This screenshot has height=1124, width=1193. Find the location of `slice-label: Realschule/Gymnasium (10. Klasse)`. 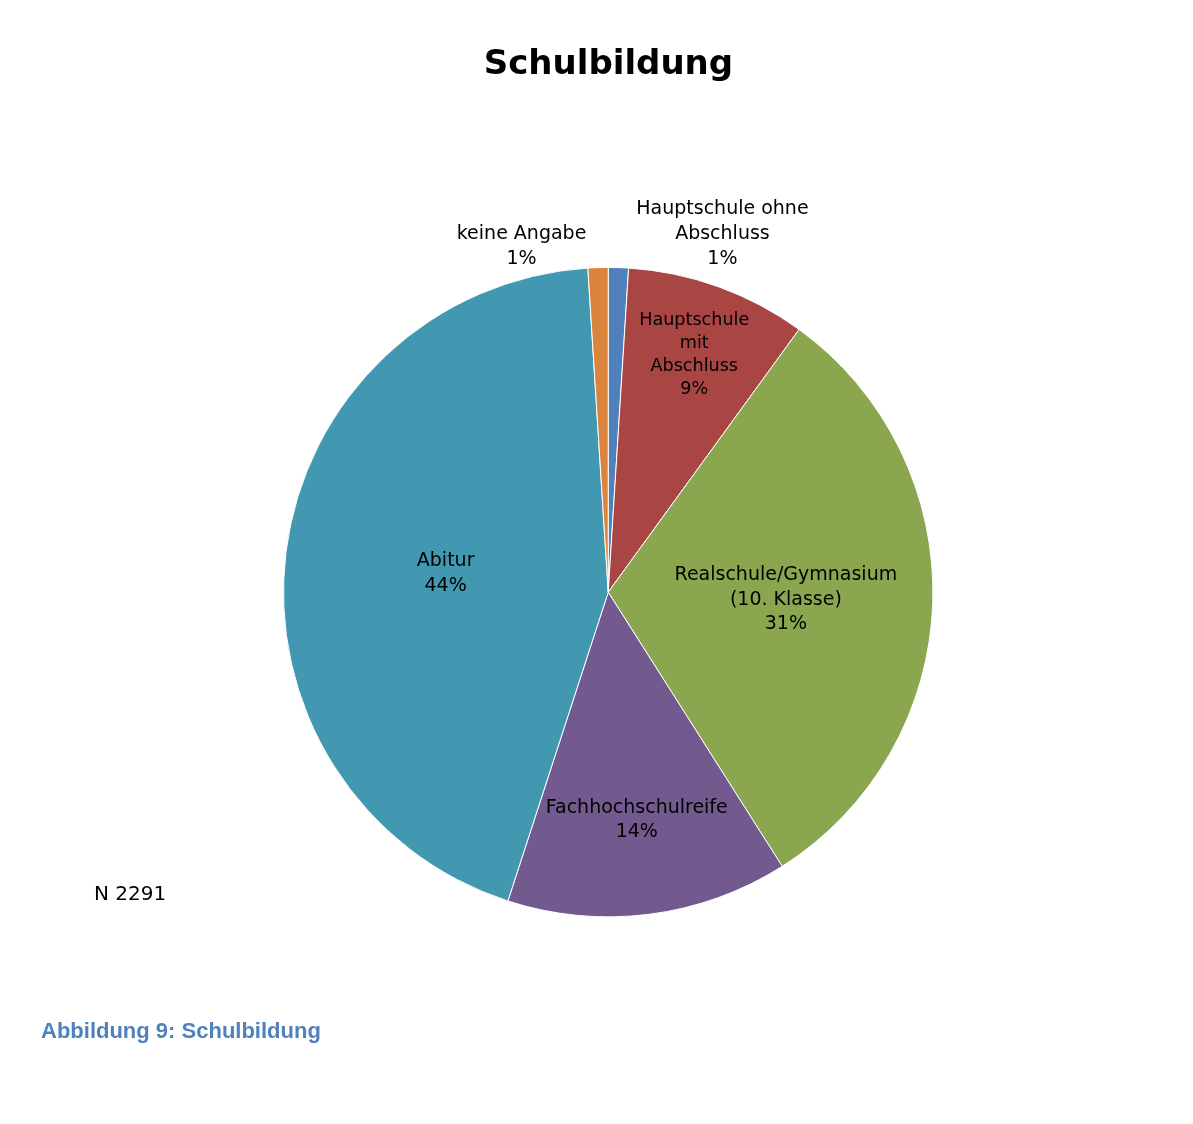

slice-label: Realschule/Gymnasium (10. Klasse) is located at coordinates (786, 585).